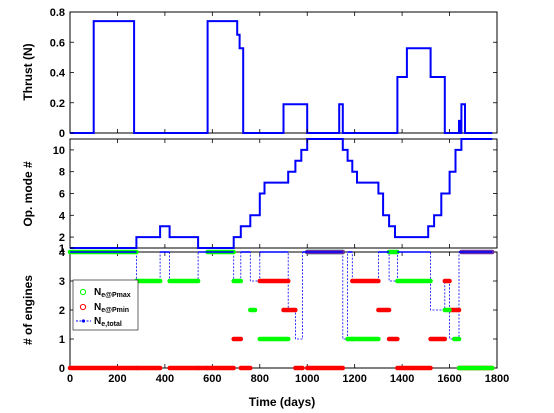 Image resolution: width=554 pixels, height=413 pixels. Describe the element at coordinates (112, 293) in the screenshot. I see `legend-entry-pmax: Ne@Pmax` at that location.